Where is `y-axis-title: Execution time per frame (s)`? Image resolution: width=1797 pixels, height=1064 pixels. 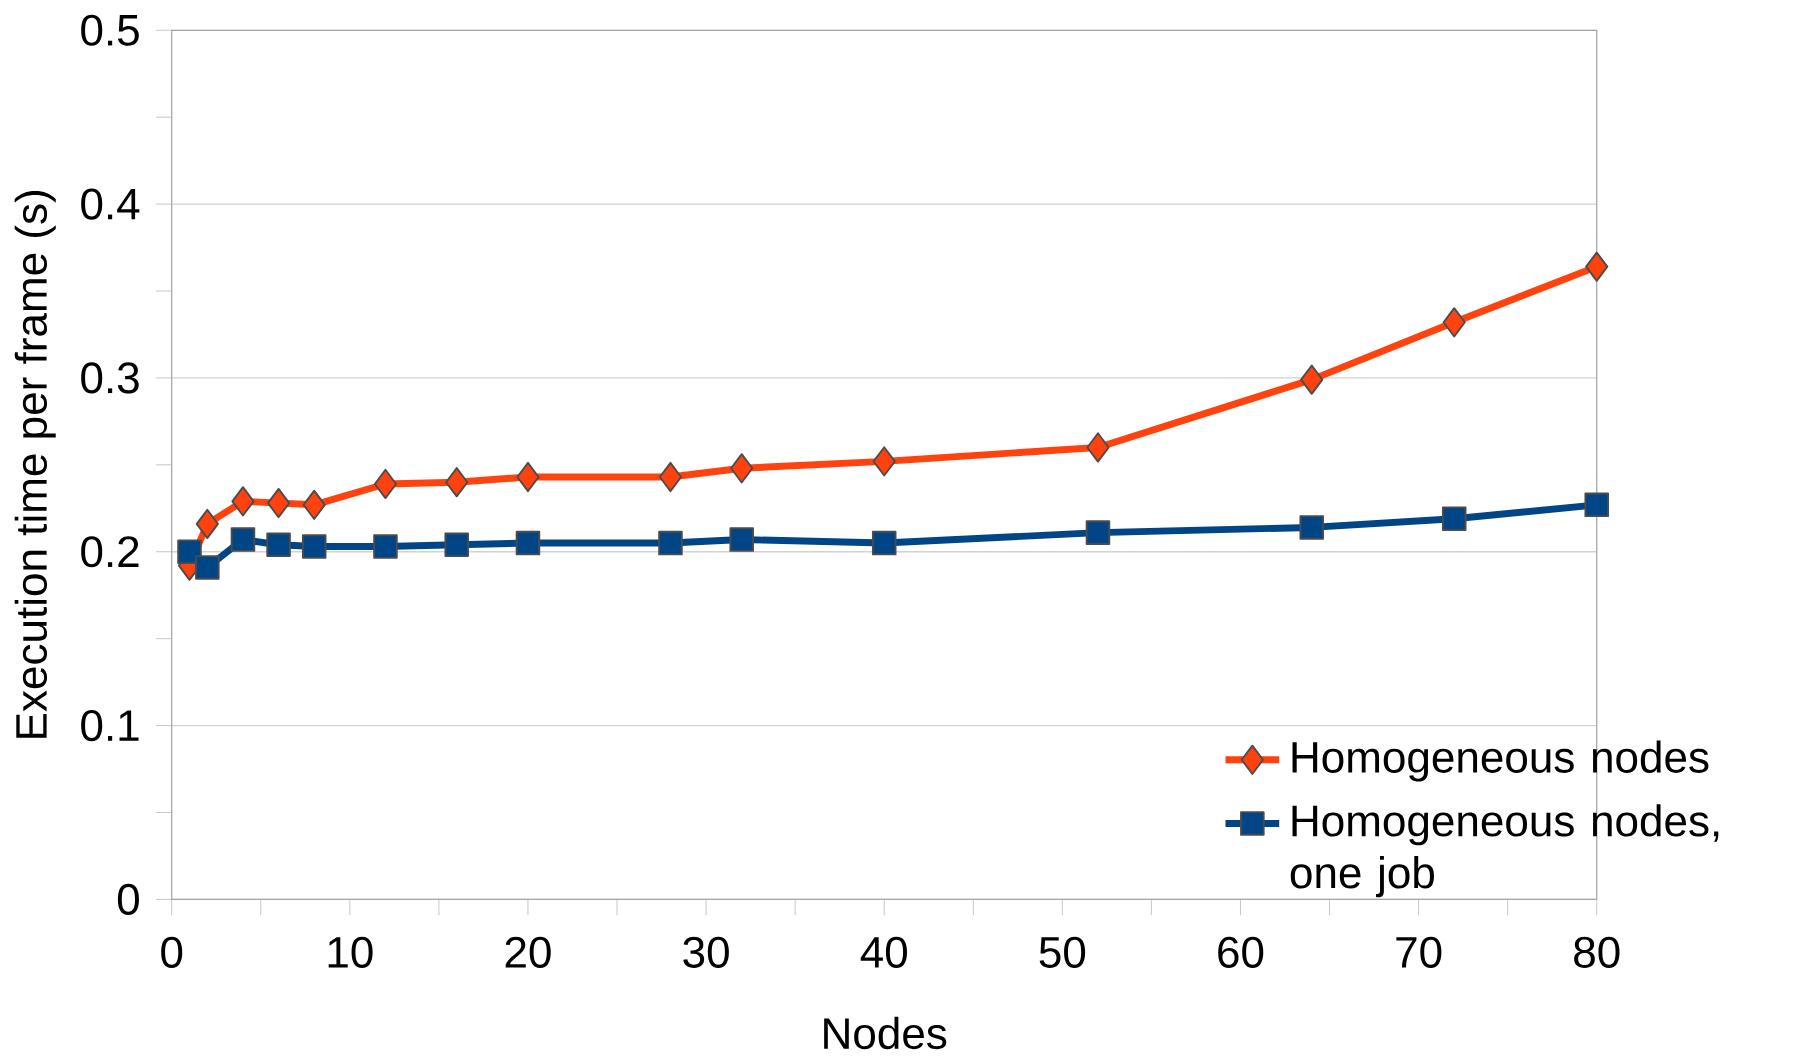
y-axis-title: Execution time per frame (s) is located at coordinates (35, 464).